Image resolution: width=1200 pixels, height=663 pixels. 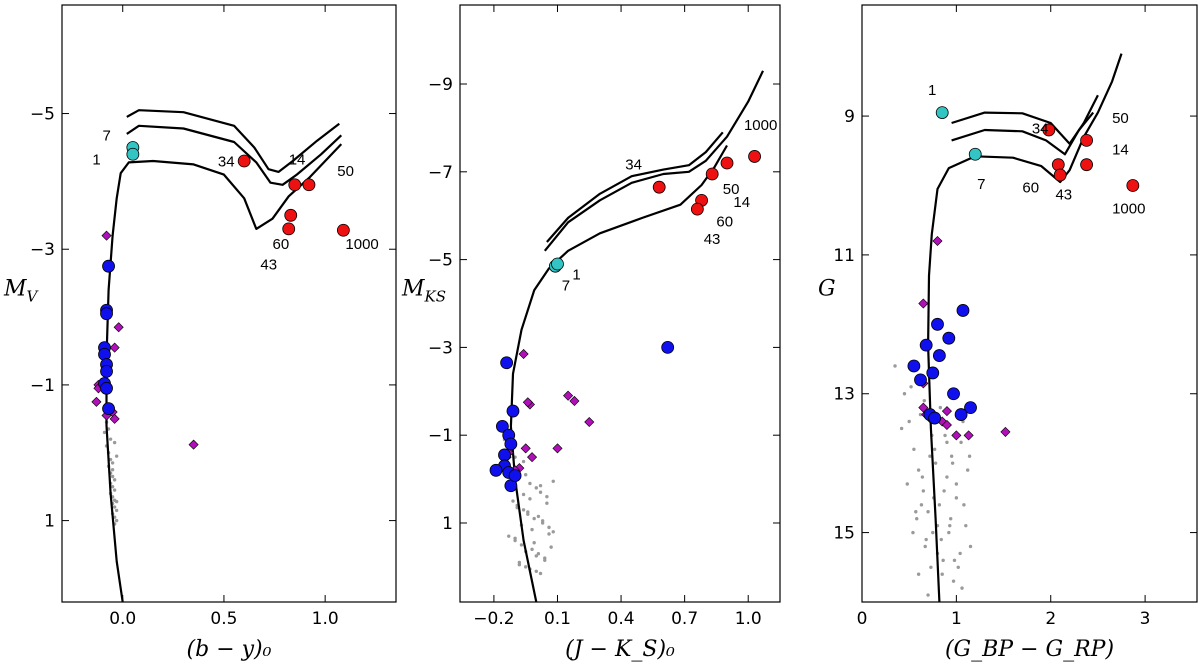 I want to click on x-tick-label: 0, so click(x=862, y=619).